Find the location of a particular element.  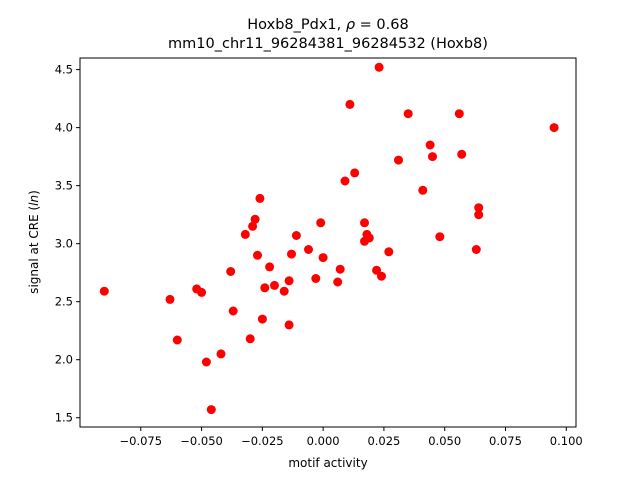

y-tick-label: 4.0 is located at coordinates (64, 128).